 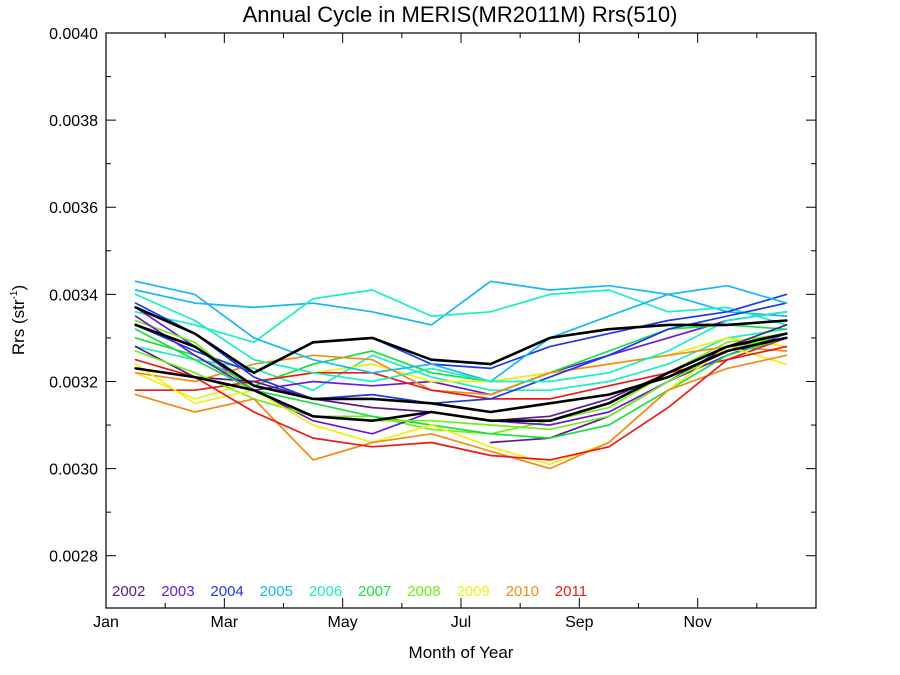 What do you see at coordinates (14, 294) in the screenshot?
I see `y-axis-label-sup: -1` at bounding box center [14, 294].